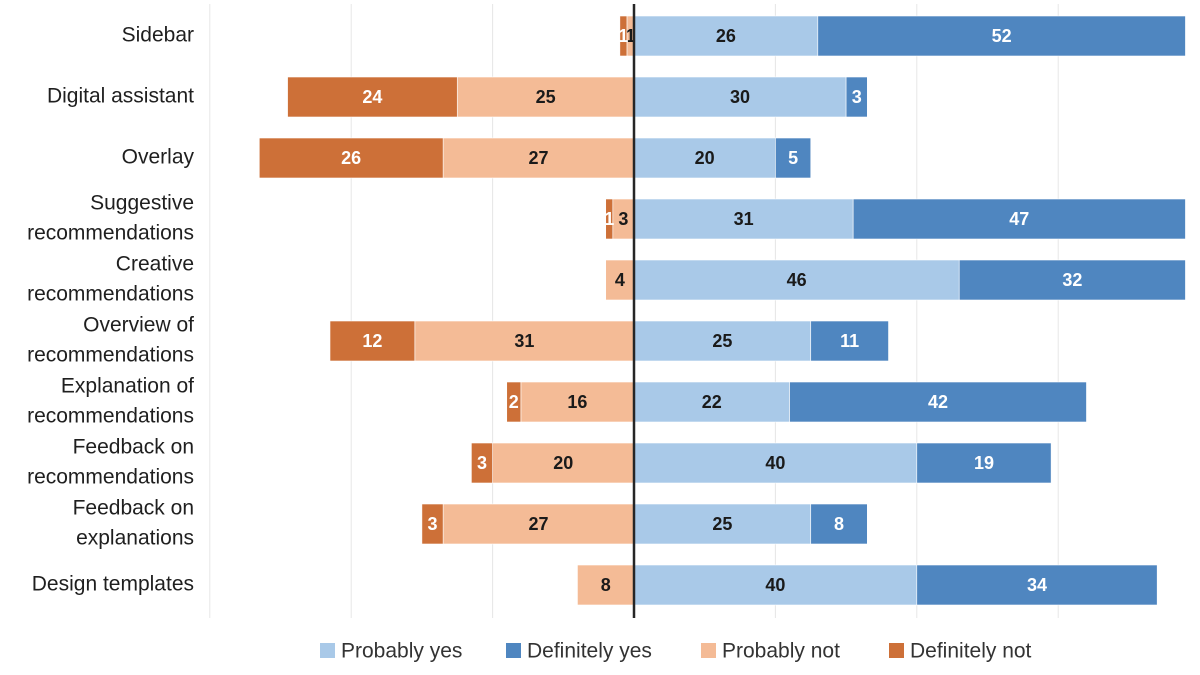 The image size is (1200, 675). I want to click on value-label: 11, so click(849, 341).